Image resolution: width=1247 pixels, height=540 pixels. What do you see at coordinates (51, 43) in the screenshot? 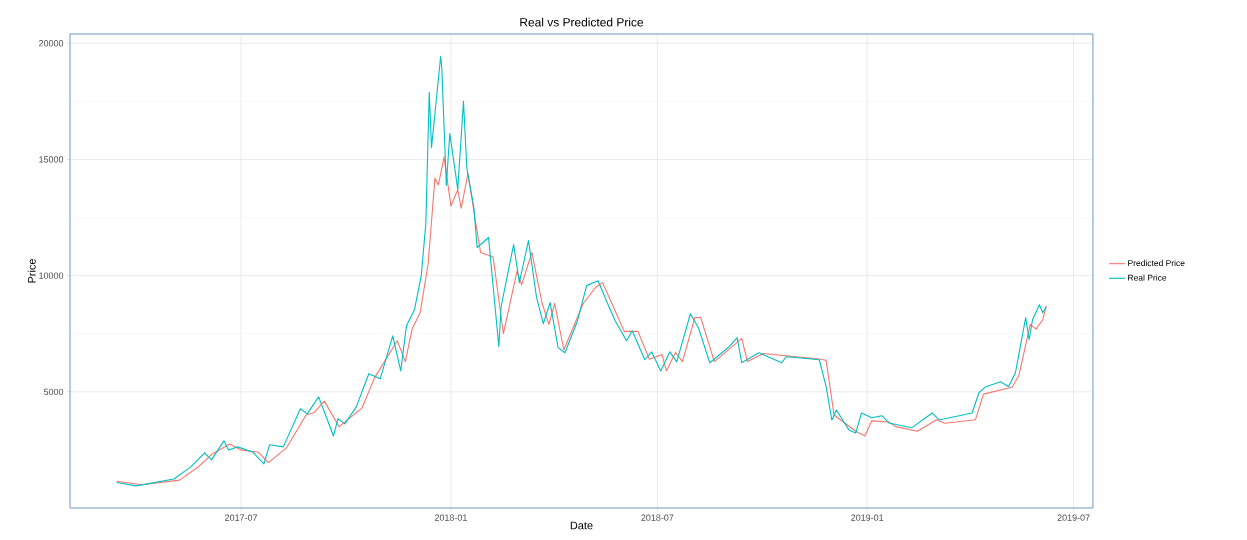
I see `y-tick-label: 20000` at bounding box center [51, 43].